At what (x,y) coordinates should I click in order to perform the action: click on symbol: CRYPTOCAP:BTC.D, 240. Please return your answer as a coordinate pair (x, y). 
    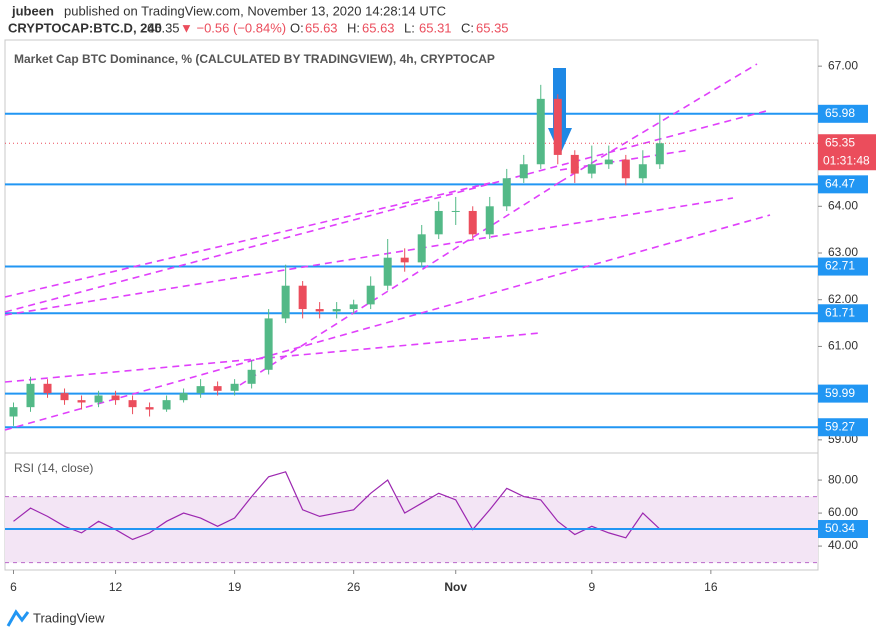
    Looking at the image, I should click on (85, 27).